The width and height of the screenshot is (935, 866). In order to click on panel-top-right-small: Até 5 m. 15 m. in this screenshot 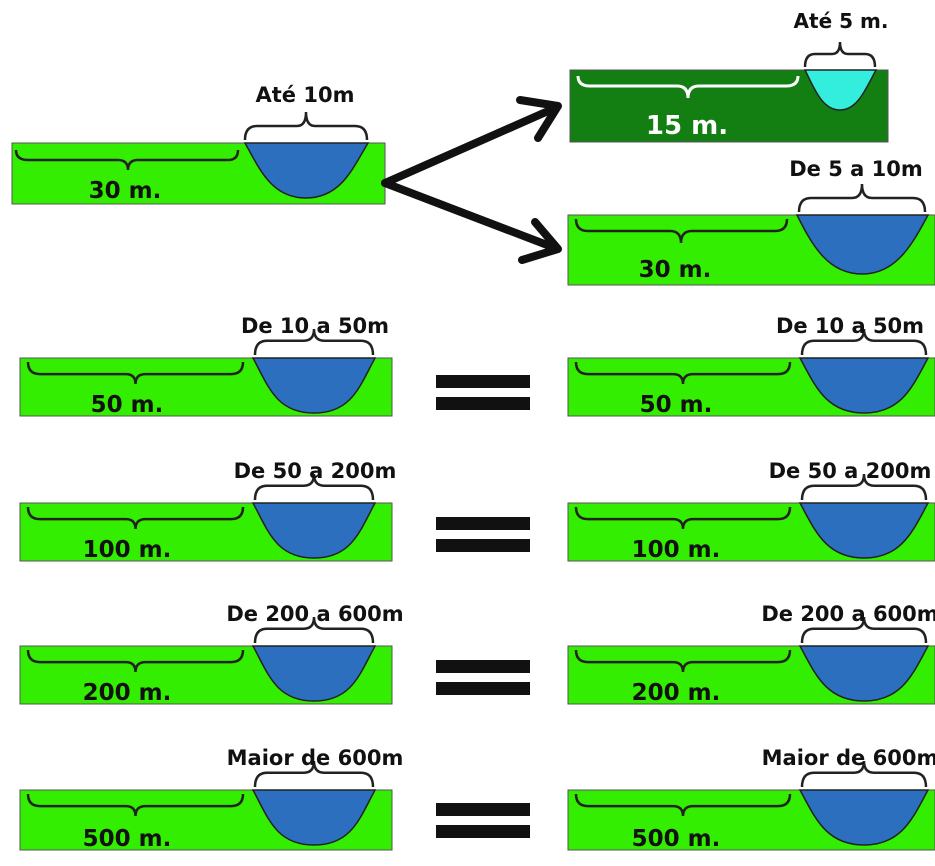, I will do `click(729, 76)`.